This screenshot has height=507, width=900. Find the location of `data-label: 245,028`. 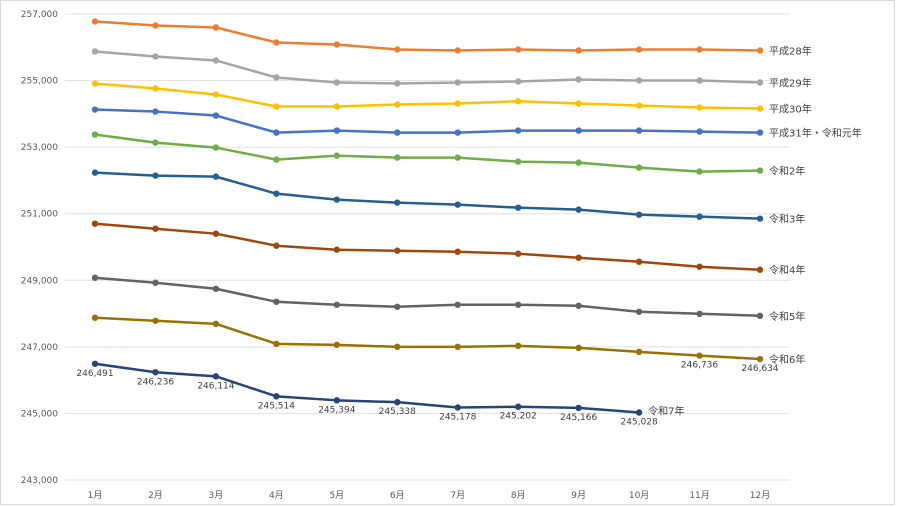

data-label: 245,028 is located at coordinates (638, 422).